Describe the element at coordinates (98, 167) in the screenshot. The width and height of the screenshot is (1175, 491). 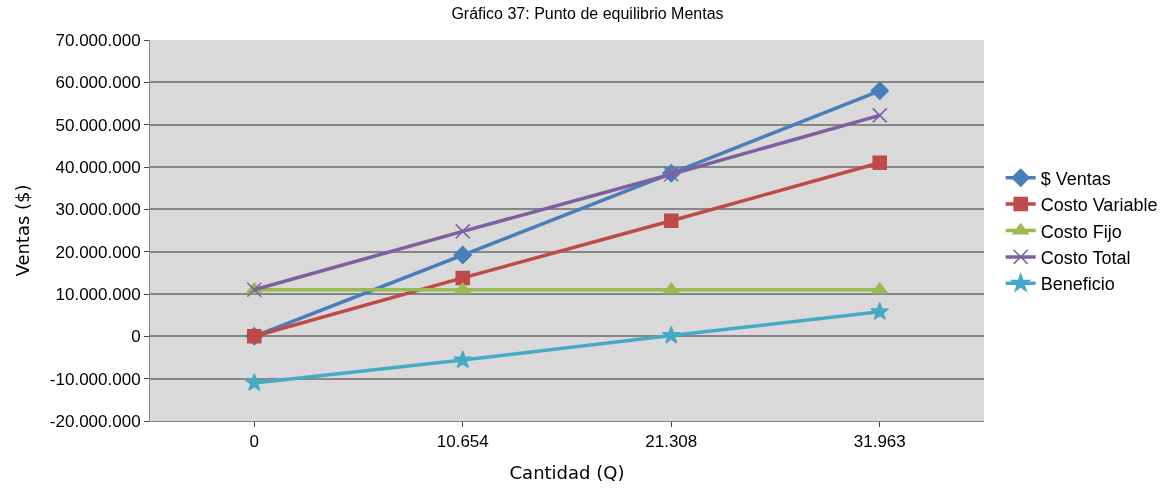
I see `y-tick-label: 40.000.000` at that location.